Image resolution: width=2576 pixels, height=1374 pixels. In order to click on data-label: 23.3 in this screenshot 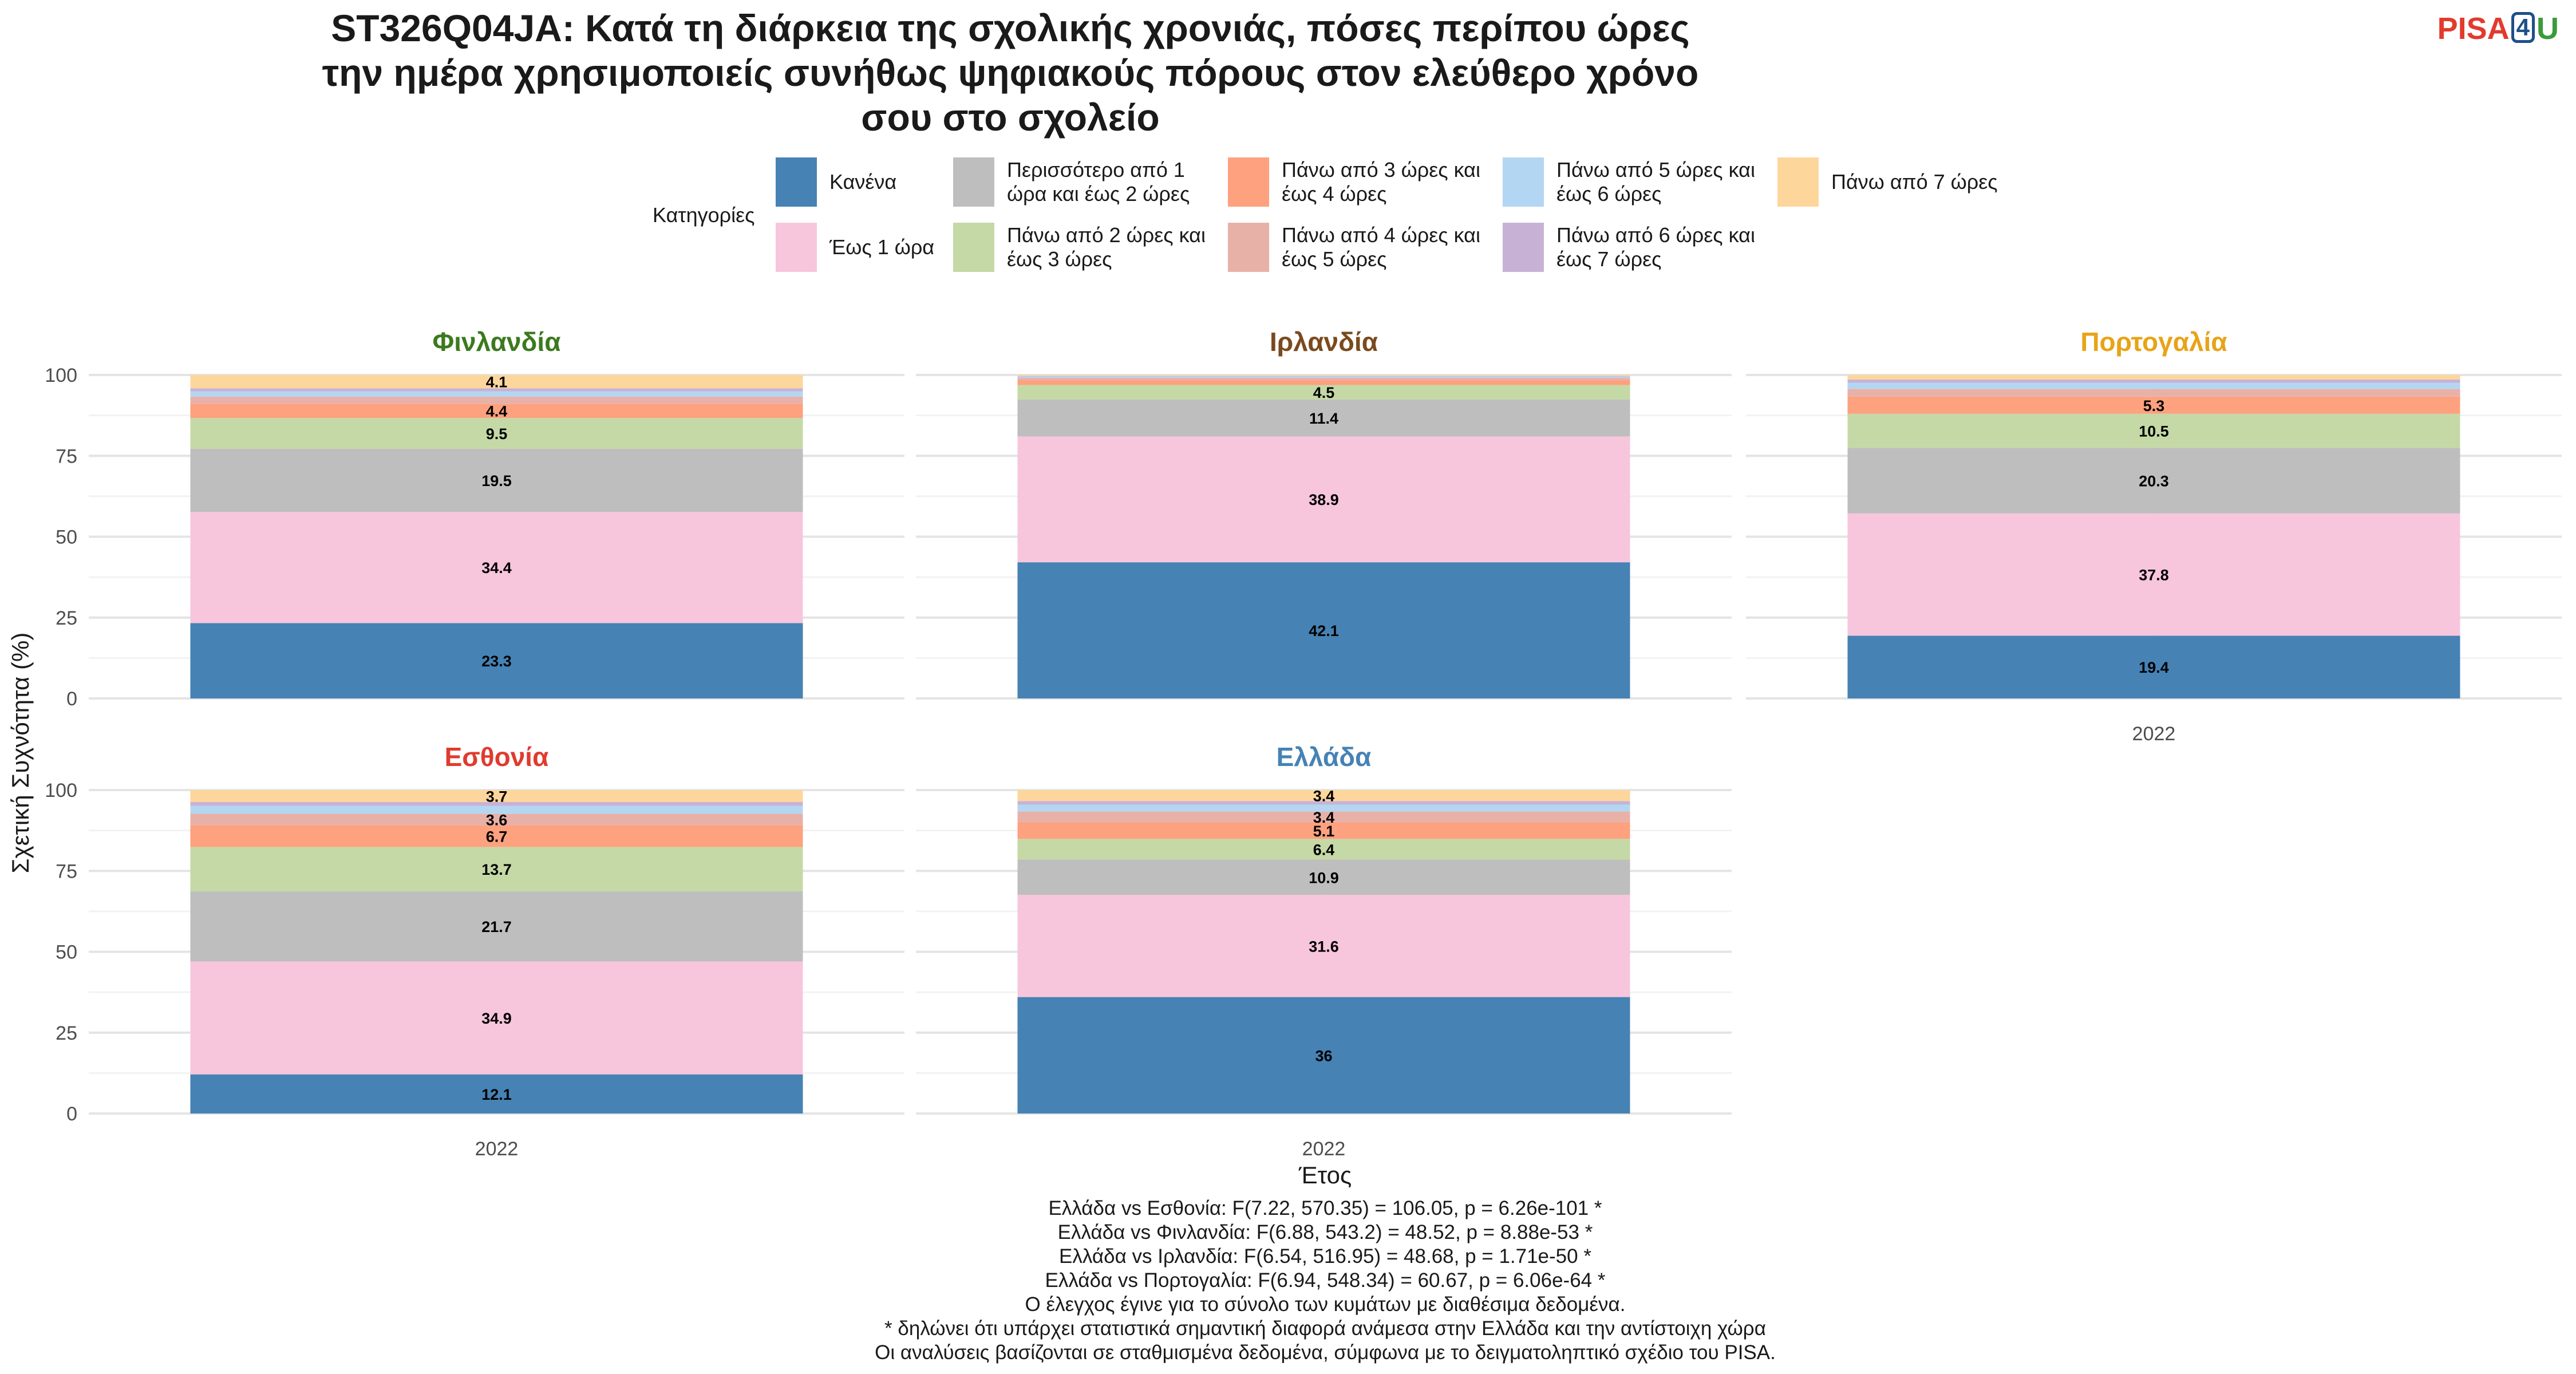, I will do `click(496, 661)`.